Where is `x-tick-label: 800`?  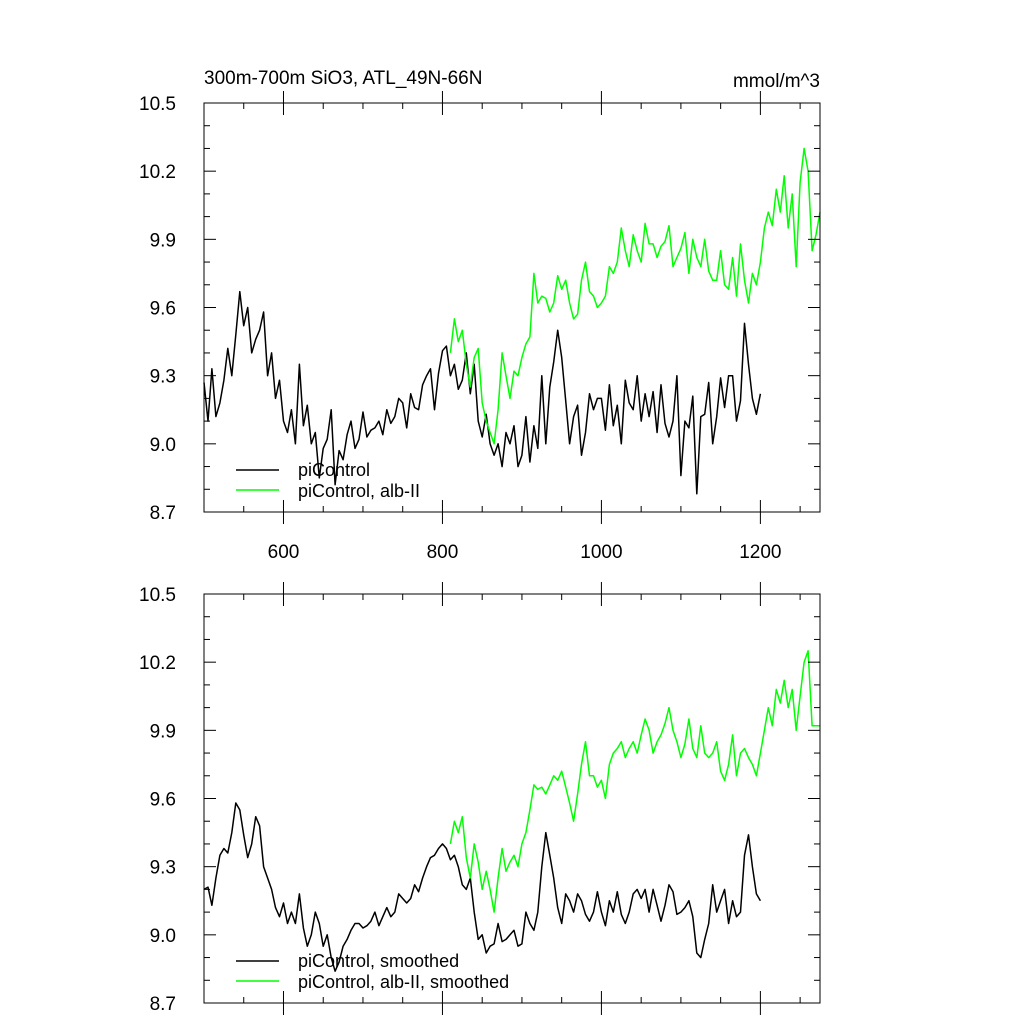
x-tick-label: 800 is located at coordinates (443, 552).